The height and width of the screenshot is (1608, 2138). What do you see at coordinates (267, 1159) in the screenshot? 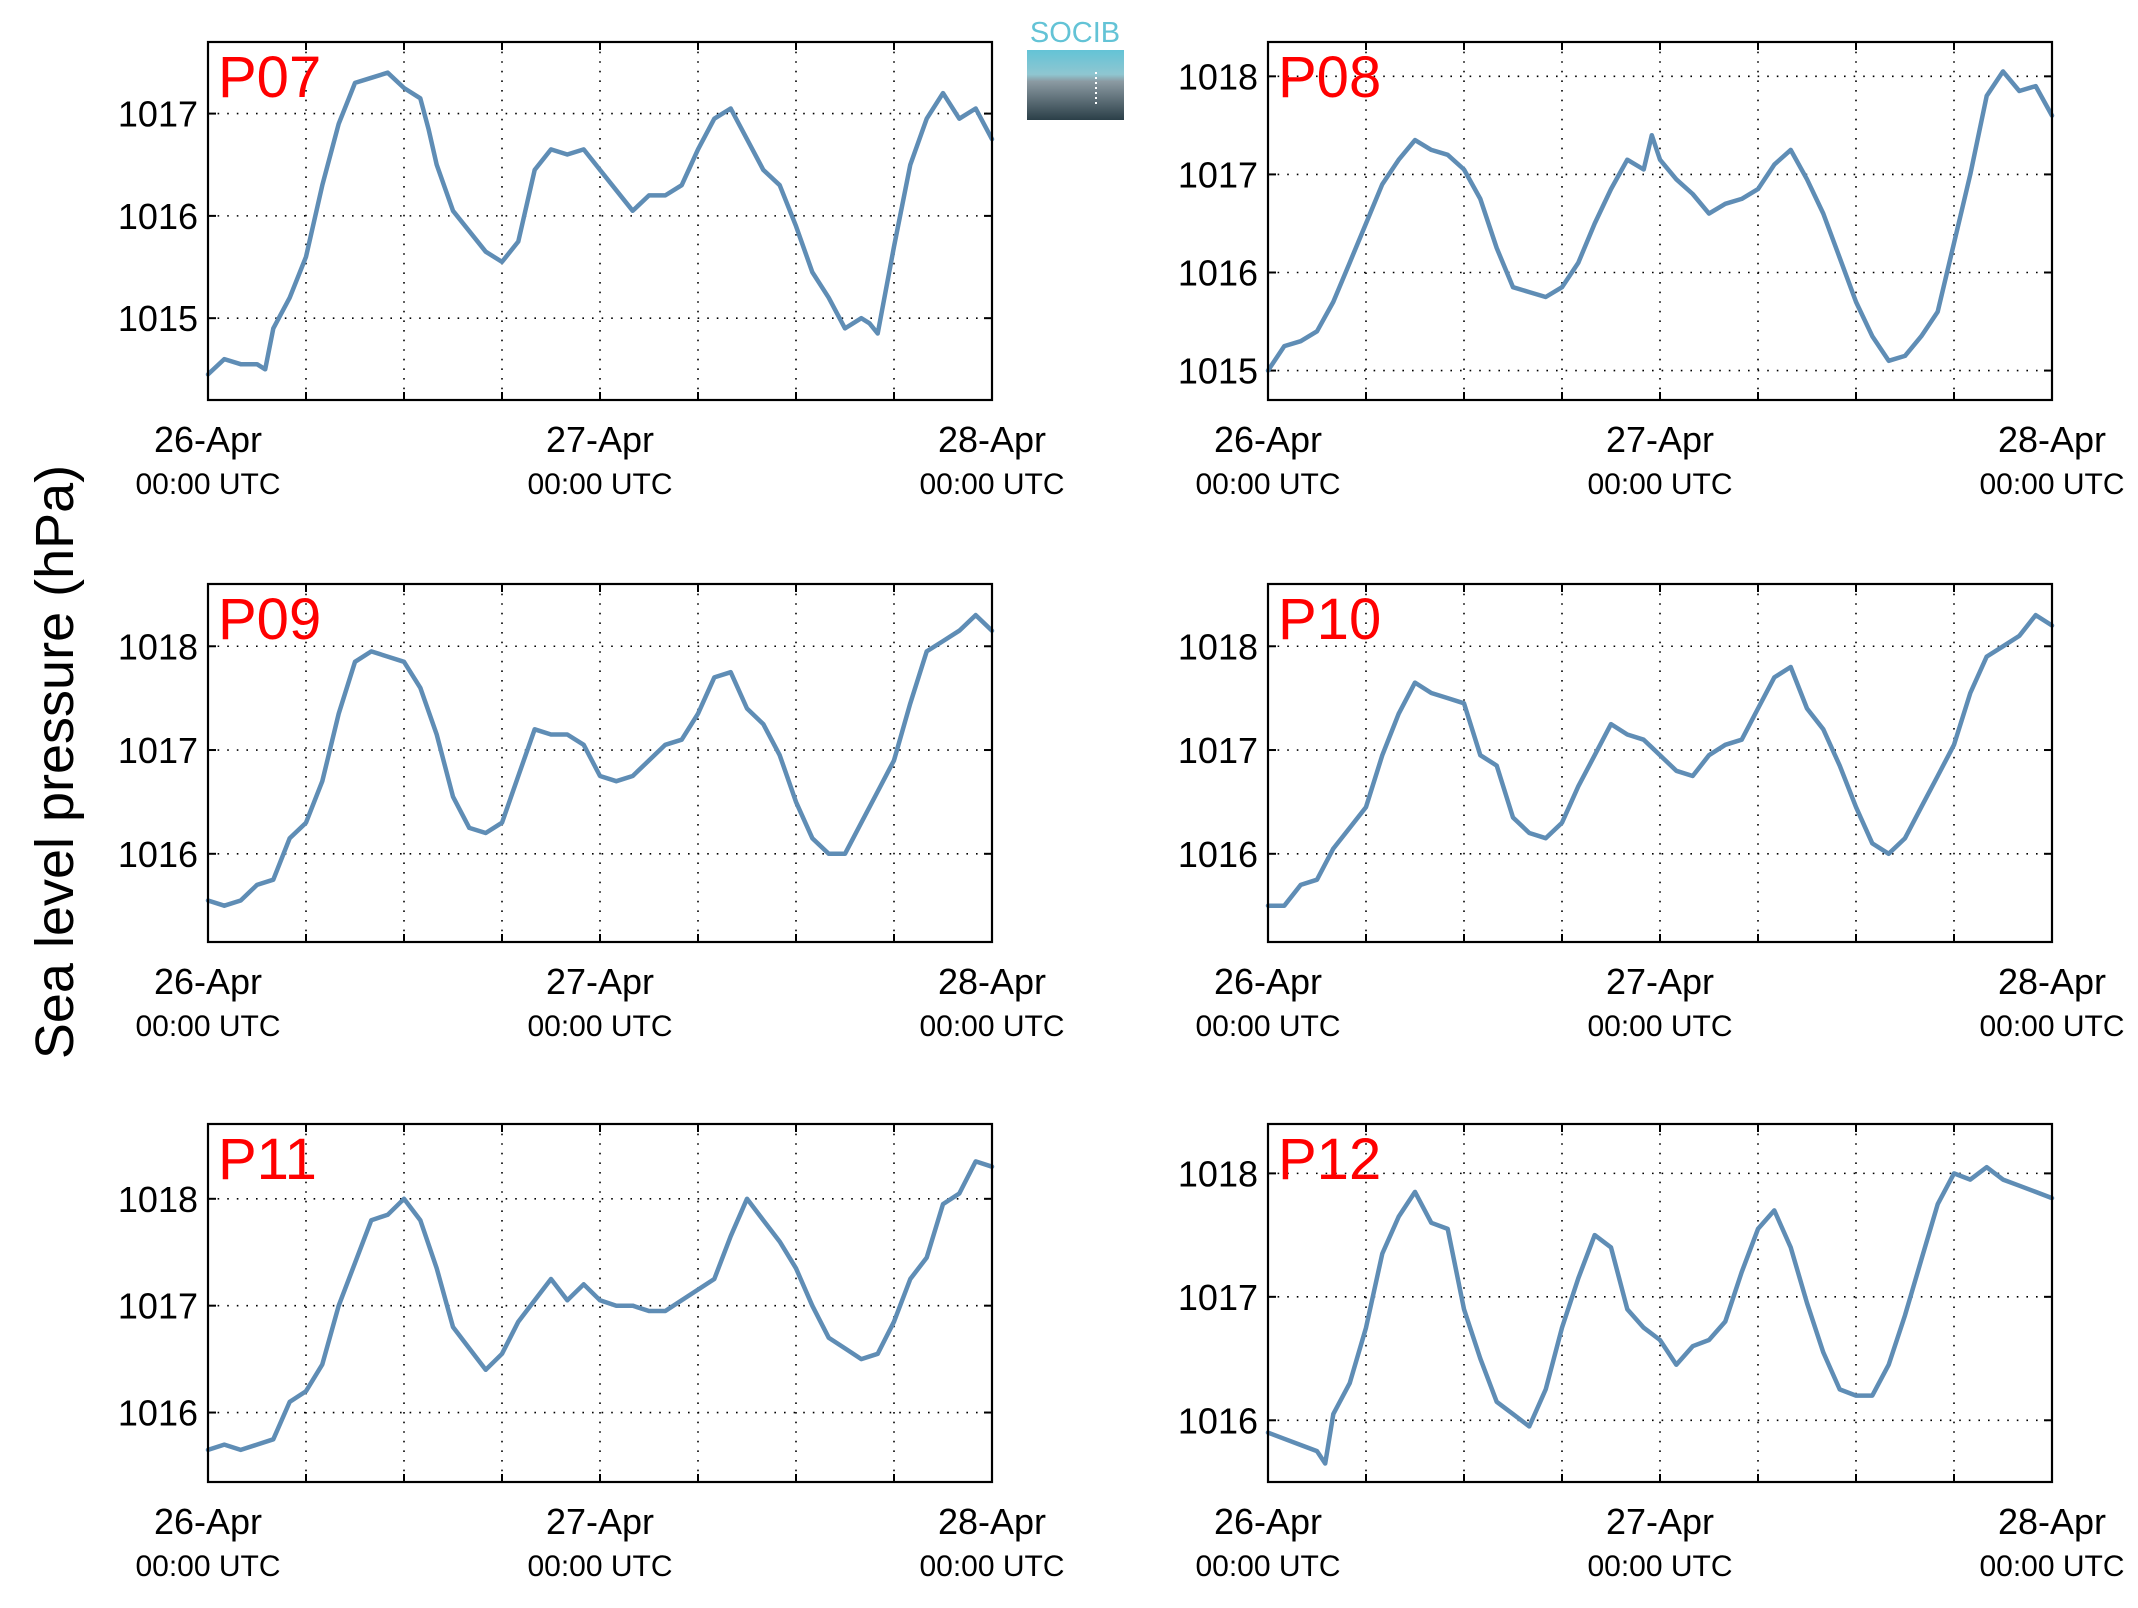
I see `panel-label: P11` at bounding box center [267, 1159].